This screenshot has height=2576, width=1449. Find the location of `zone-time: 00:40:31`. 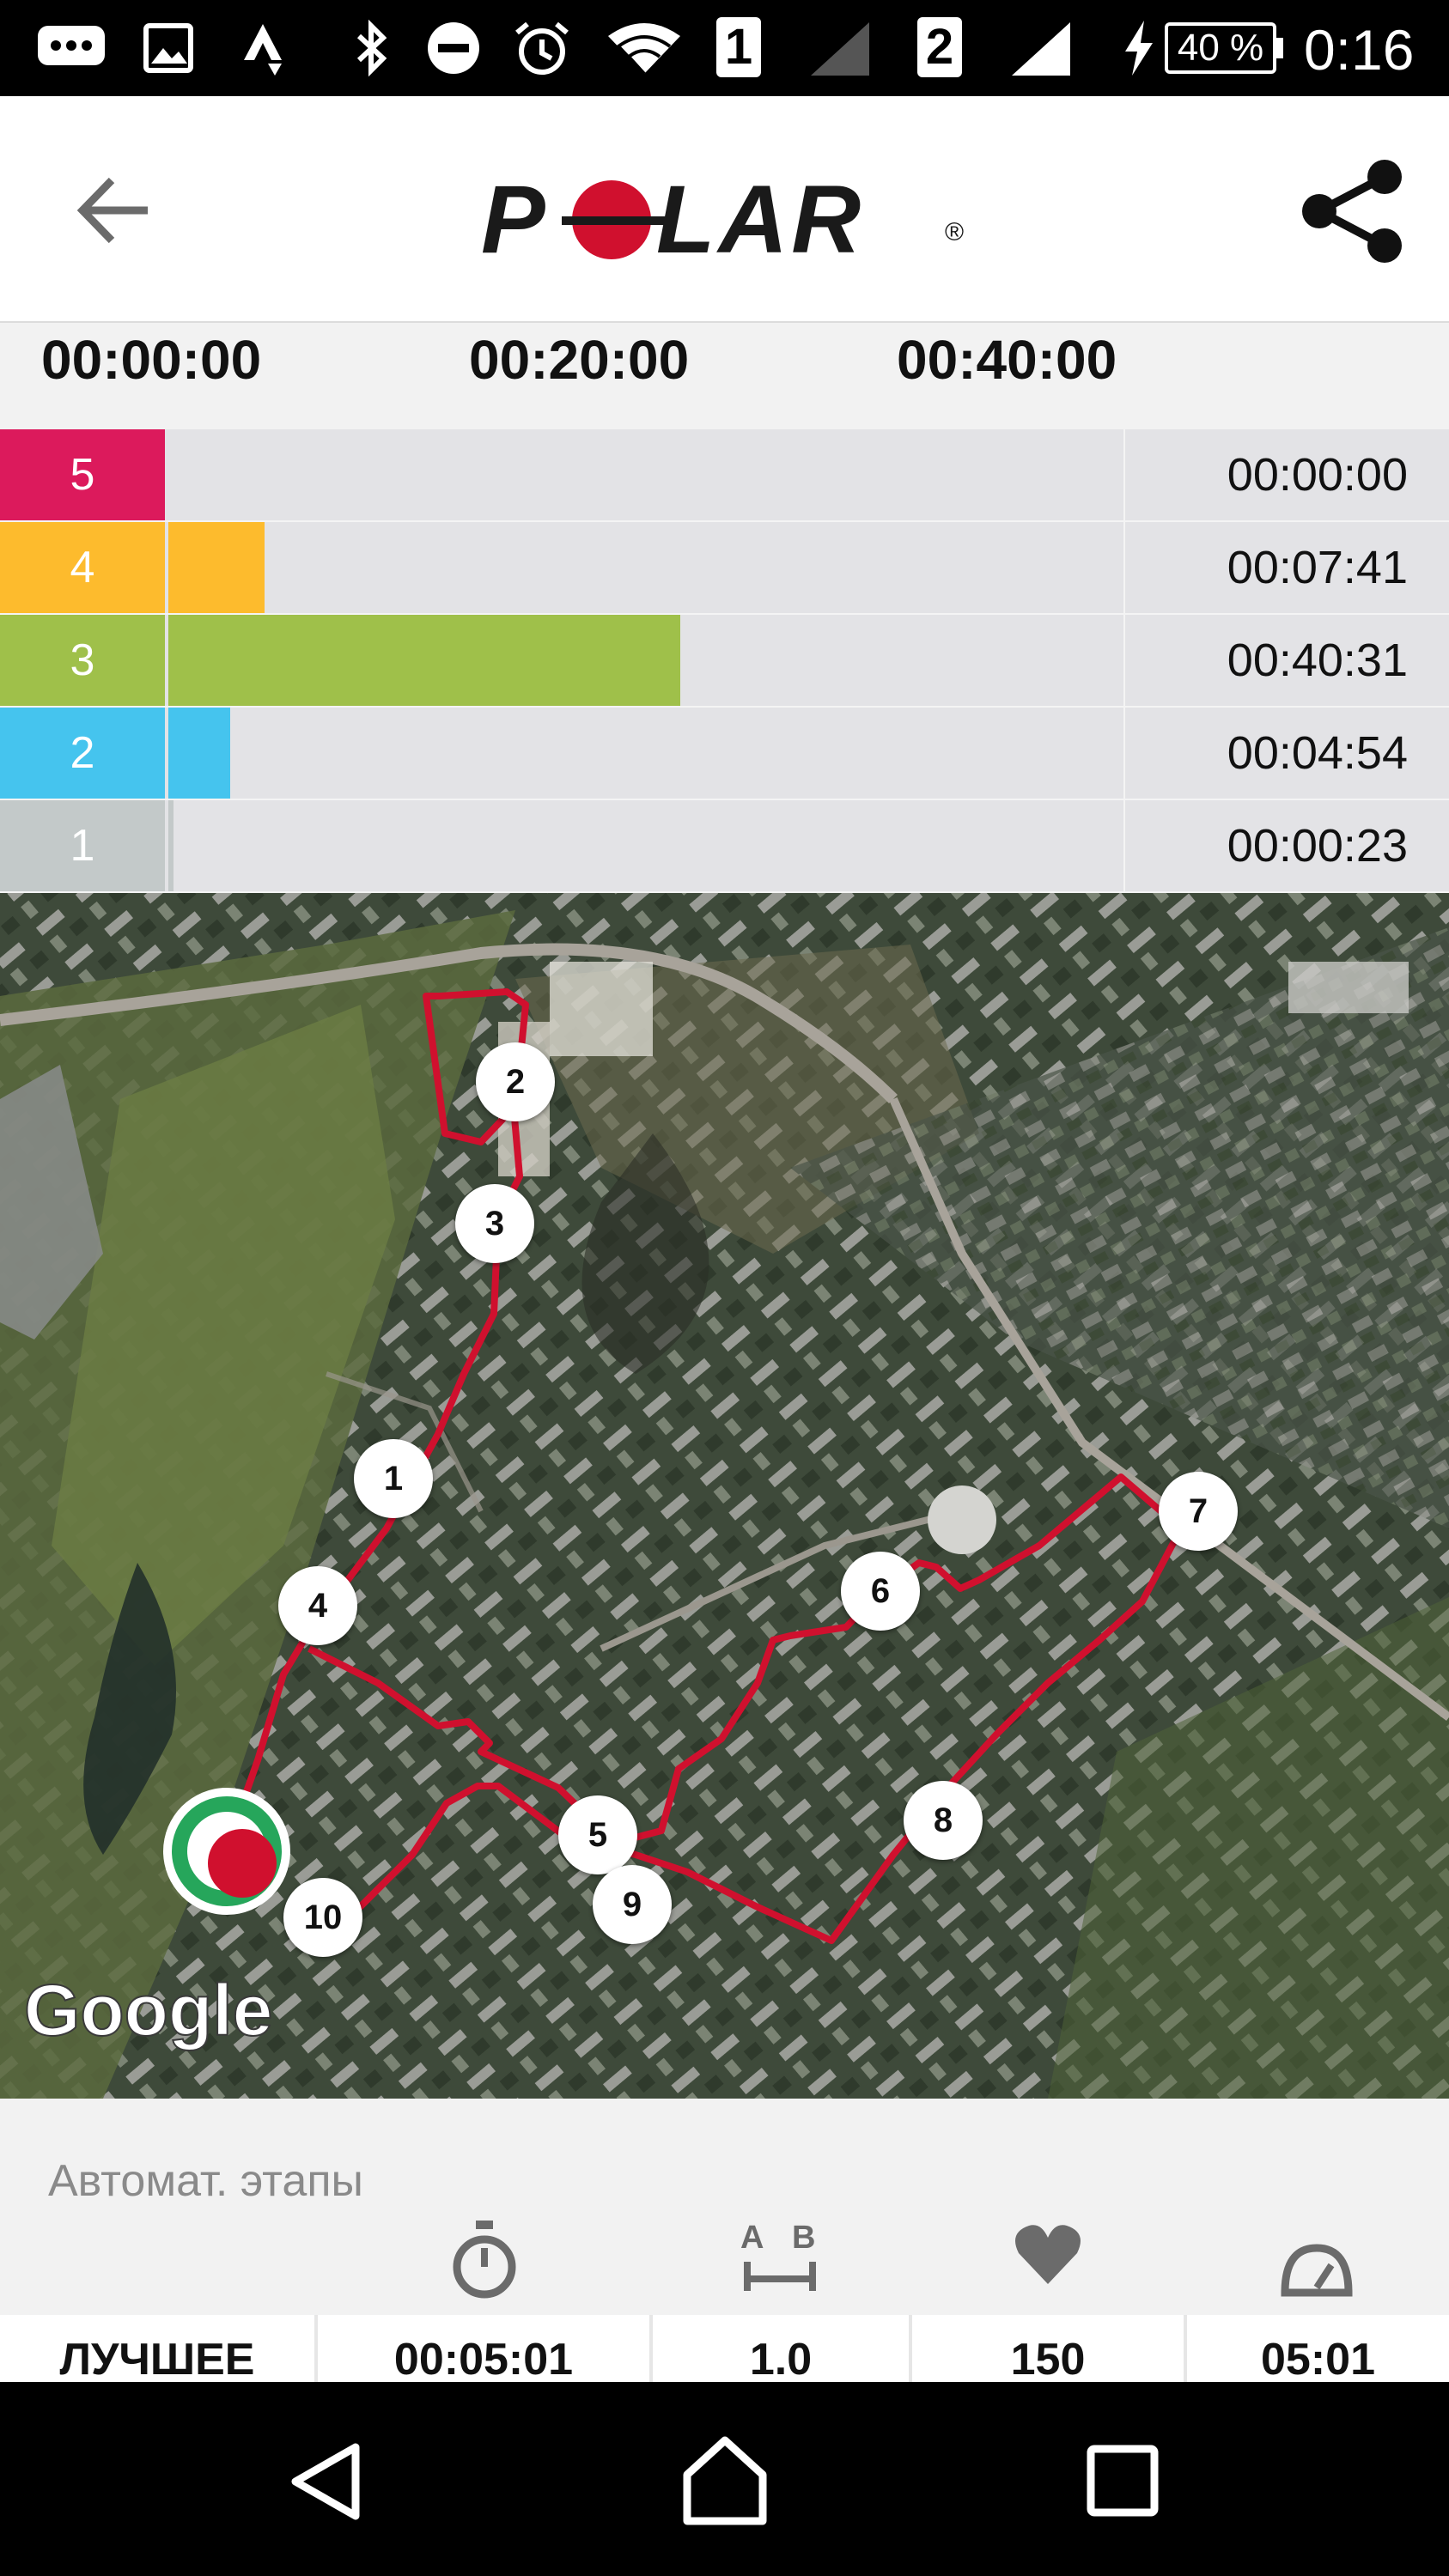

zone-time: 00:40:31 is located at coordinates (1317, 660).